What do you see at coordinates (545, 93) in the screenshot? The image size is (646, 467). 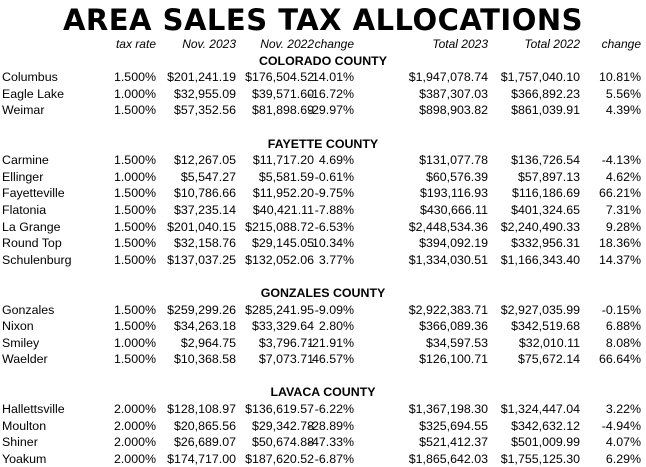 I see `cell-total-2022: $366,892.23` at bounding box center [545, 93].